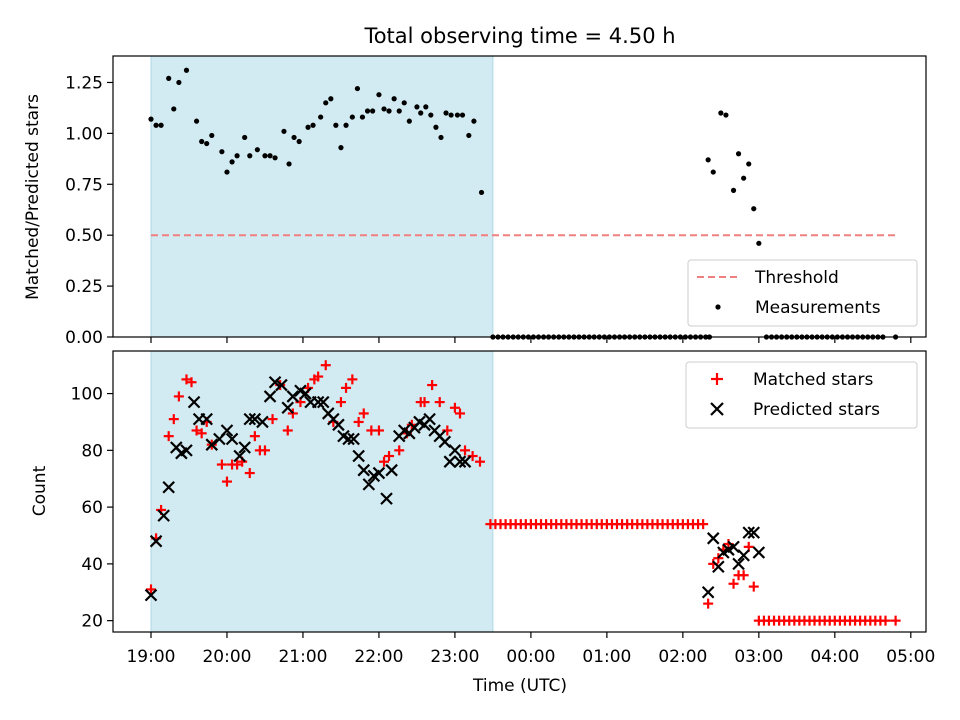 The width and height of the screenshot is (960, 720). What do you see at coordinates (84, 83) in the screenshot?
I see `top-y-tick-label: 1.25` at bounding box center [84, 83].